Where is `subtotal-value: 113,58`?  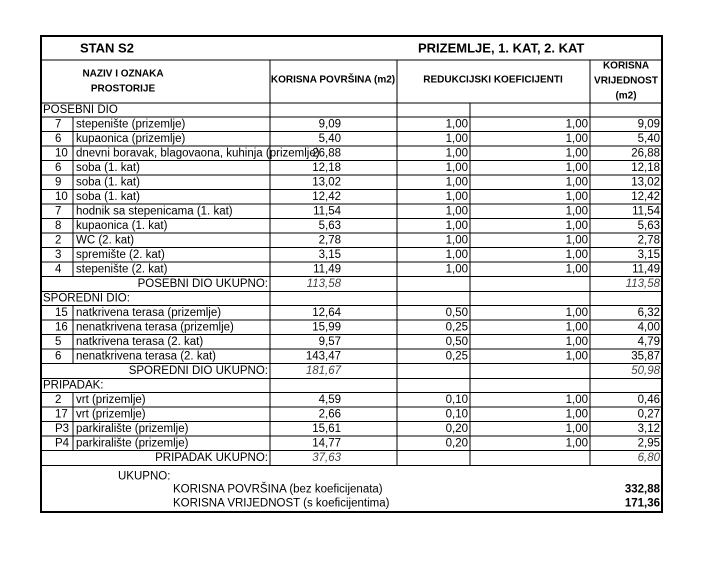 subtotal-value: 113,58 is located at coordinates (643, 284).